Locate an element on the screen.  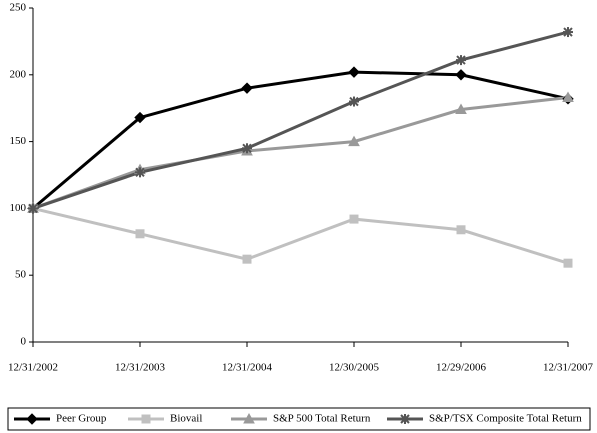
y-tick-label: 250 is located at coordinates (18, 8).